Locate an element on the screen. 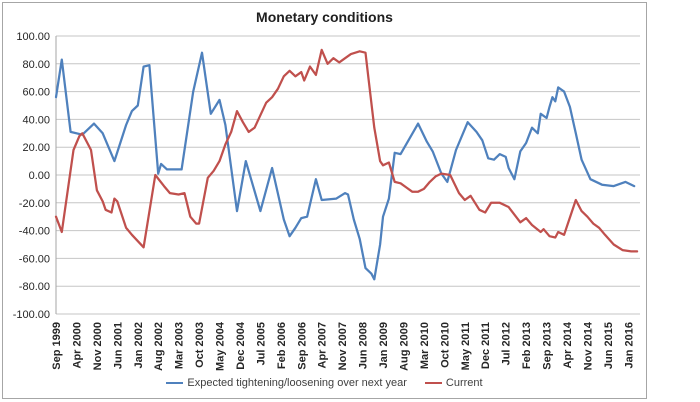 The height and width of the screenshot is (402, 700). legend-item-current: Current is located at coordinates (453, 383).